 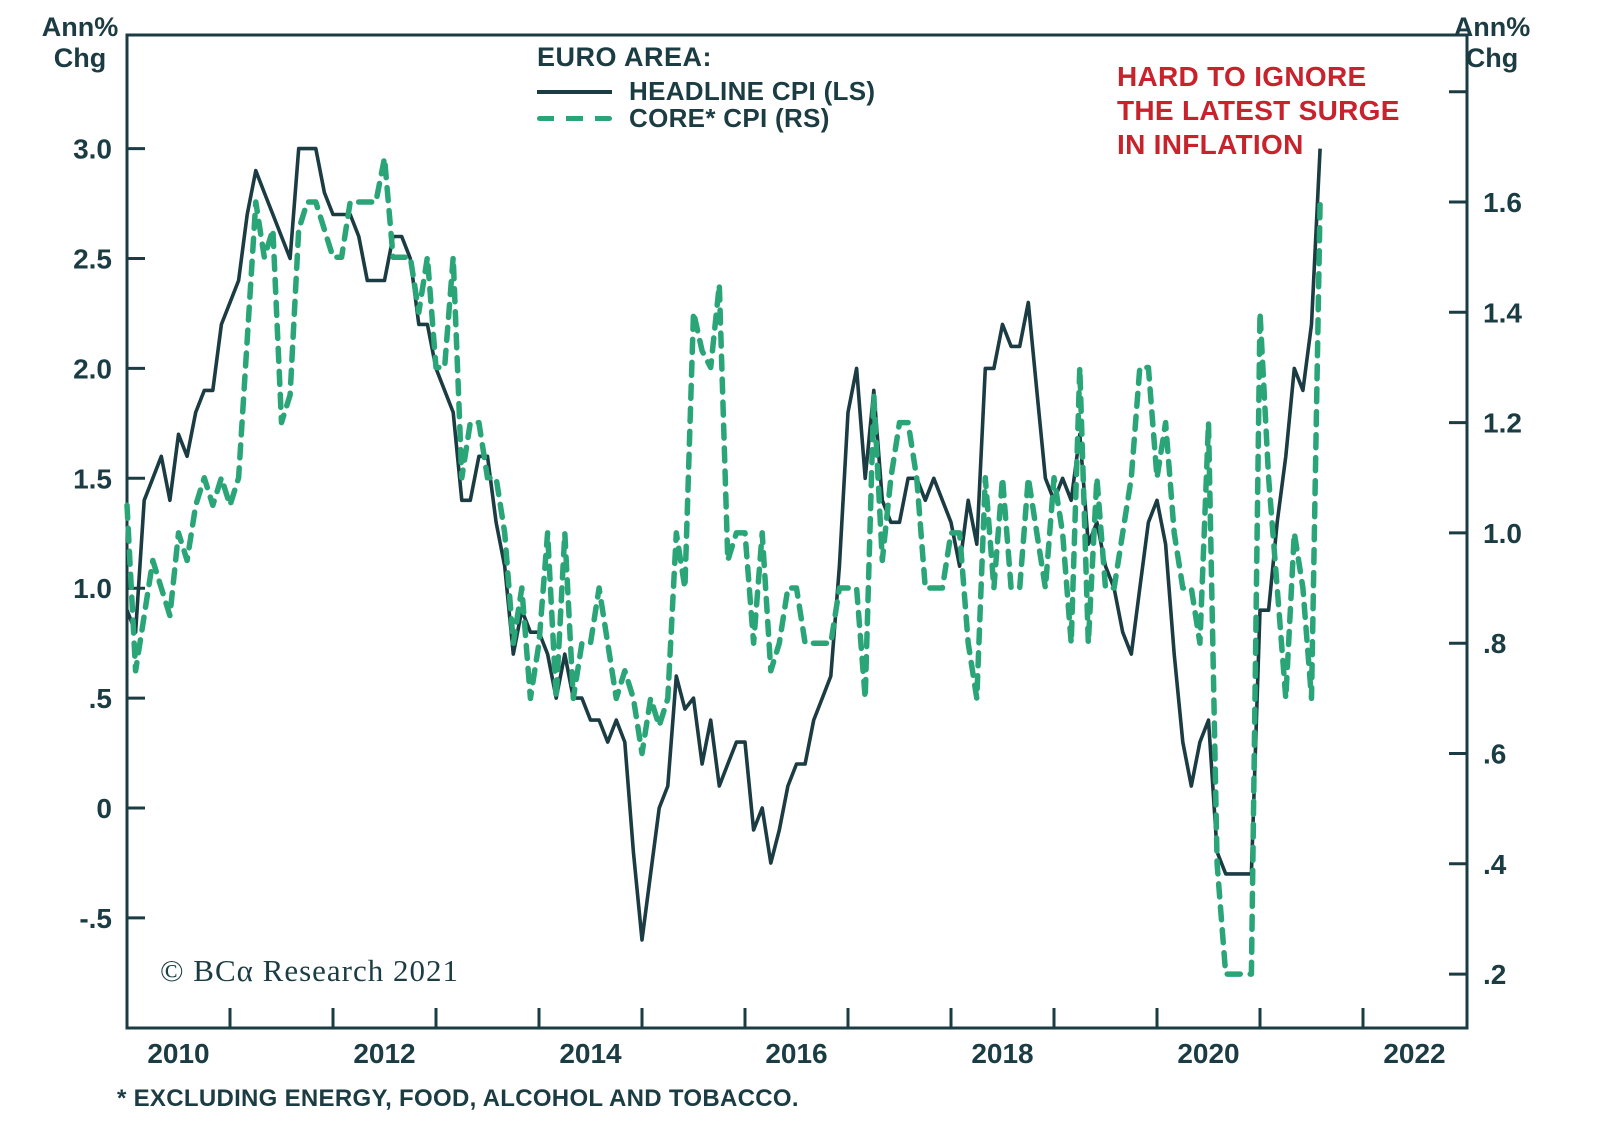 I want to click on left-axis-tick-label: 1.0, so click(x=92, y=588).